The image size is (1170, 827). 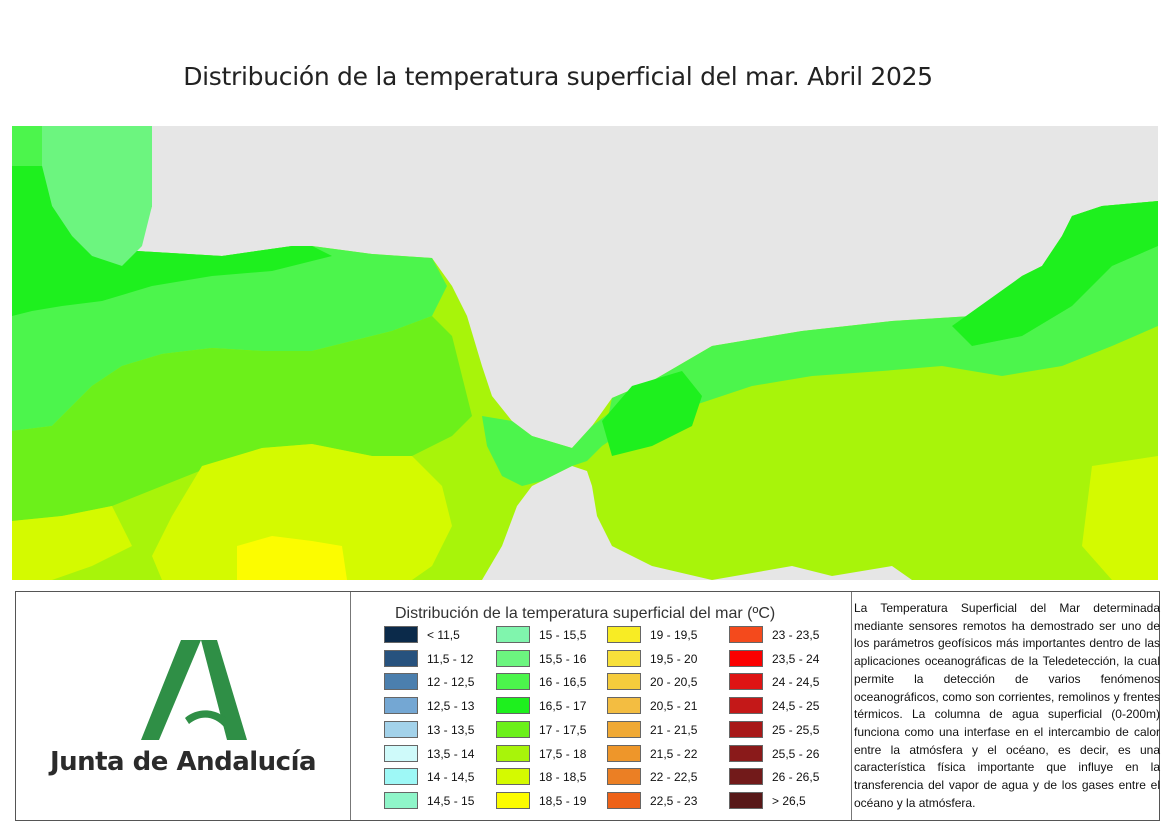 I want to click on legend-item: 16,5 - 17, so click(x=551, y=706).